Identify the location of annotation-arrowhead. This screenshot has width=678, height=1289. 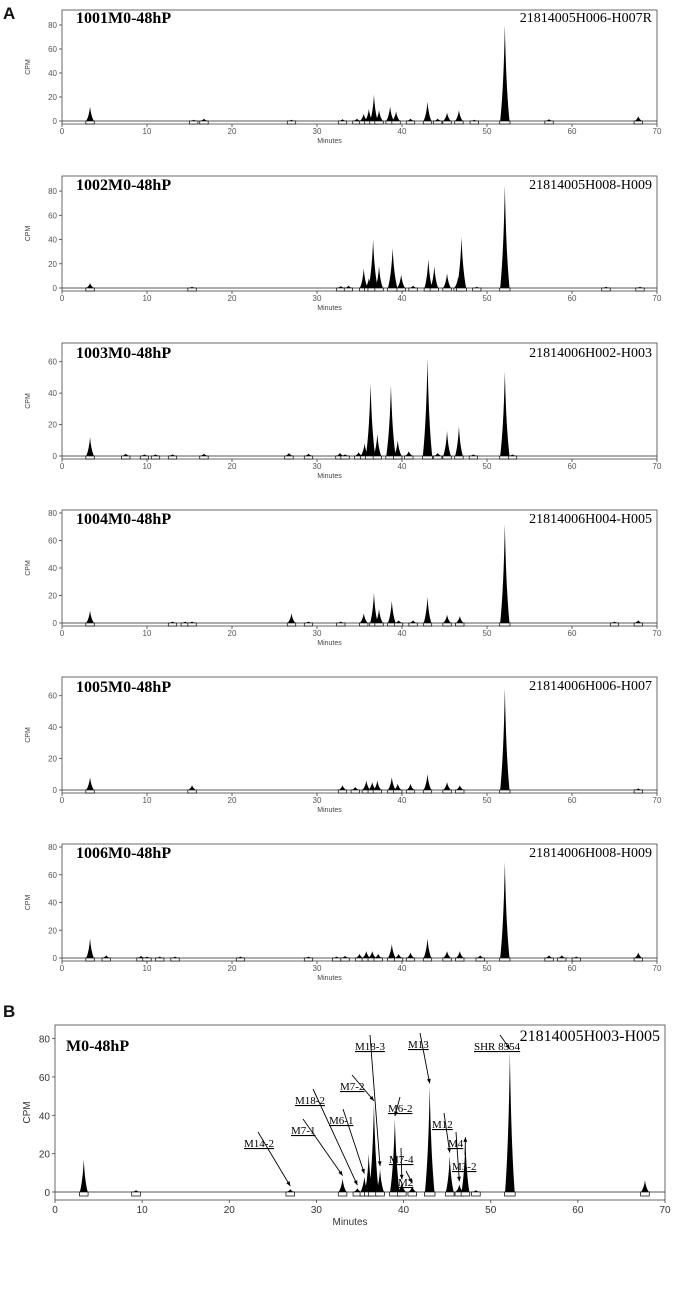
(410, 1181).